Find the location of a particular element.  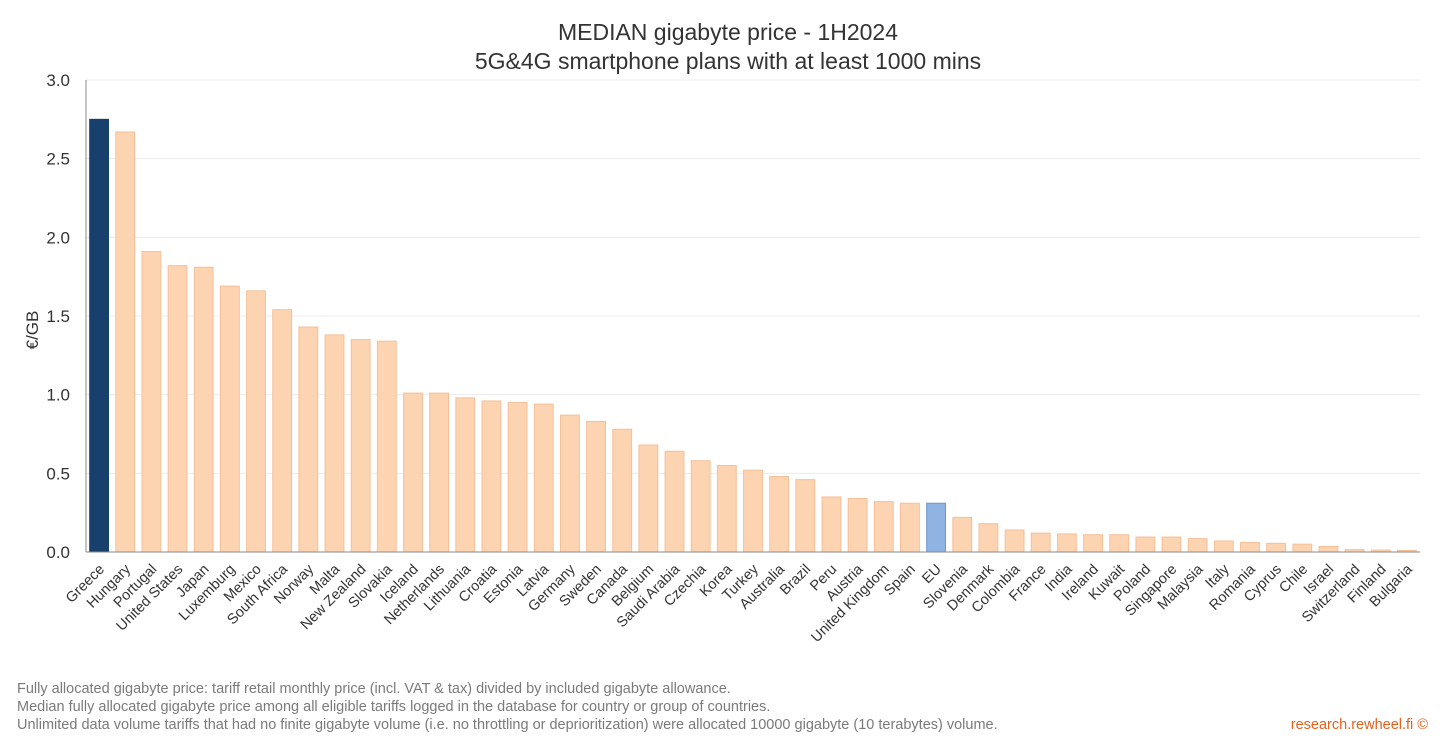

bar-lithuania is located at coordinates (465, 475).